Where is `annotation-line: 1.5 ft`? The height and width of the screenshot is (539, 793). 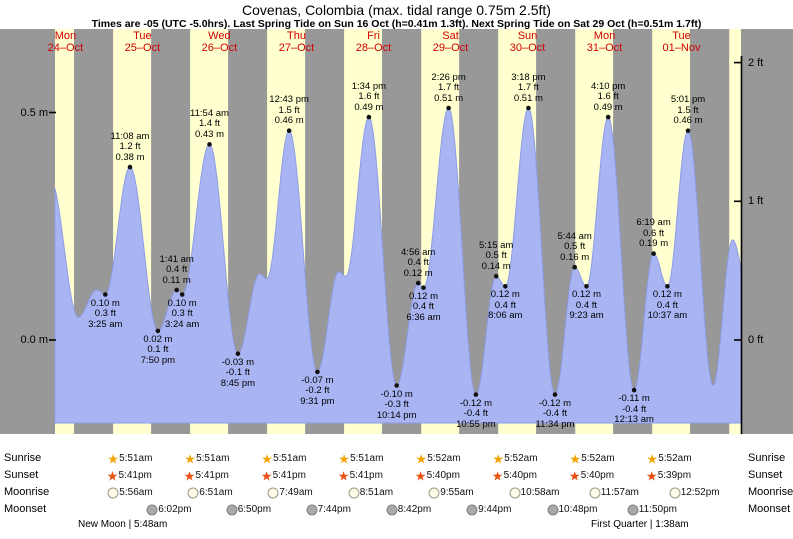
annotation-line: 1.5 ft is located at coordinates (688, 110).